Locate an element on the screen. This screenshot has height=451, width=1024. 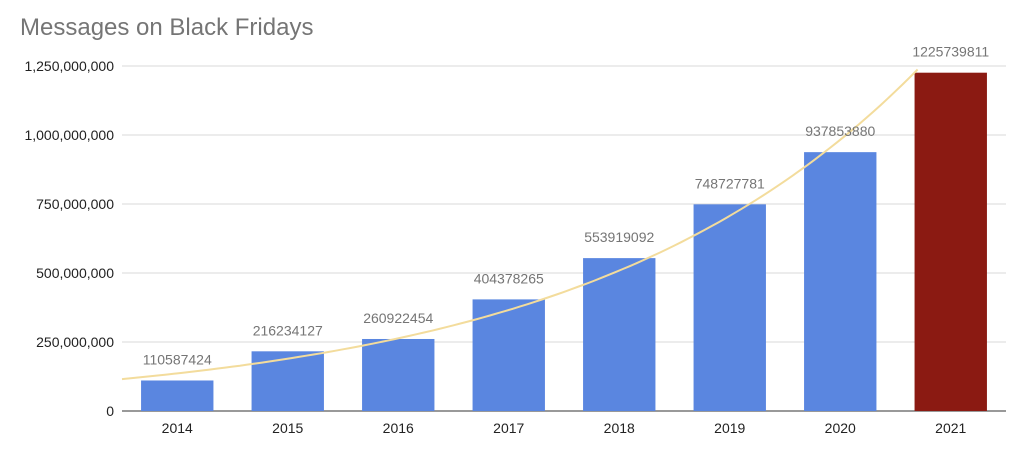
data-label: 937853880 is located at coordinates (840, 131).